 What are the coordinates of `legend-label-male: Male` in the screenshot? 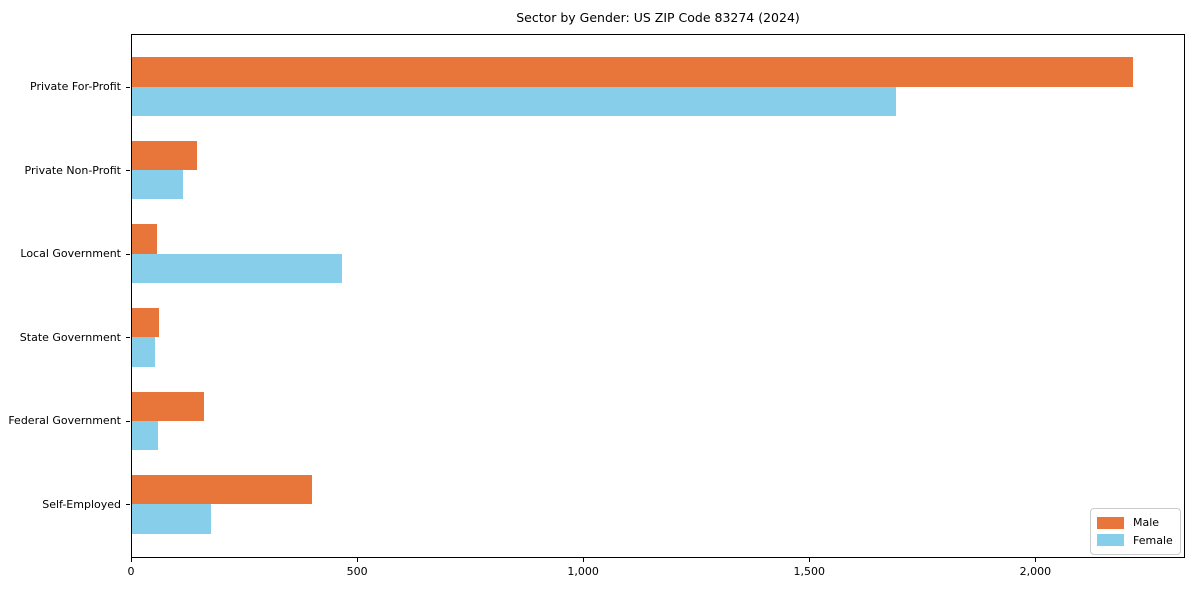 It's located at (1146, 523).